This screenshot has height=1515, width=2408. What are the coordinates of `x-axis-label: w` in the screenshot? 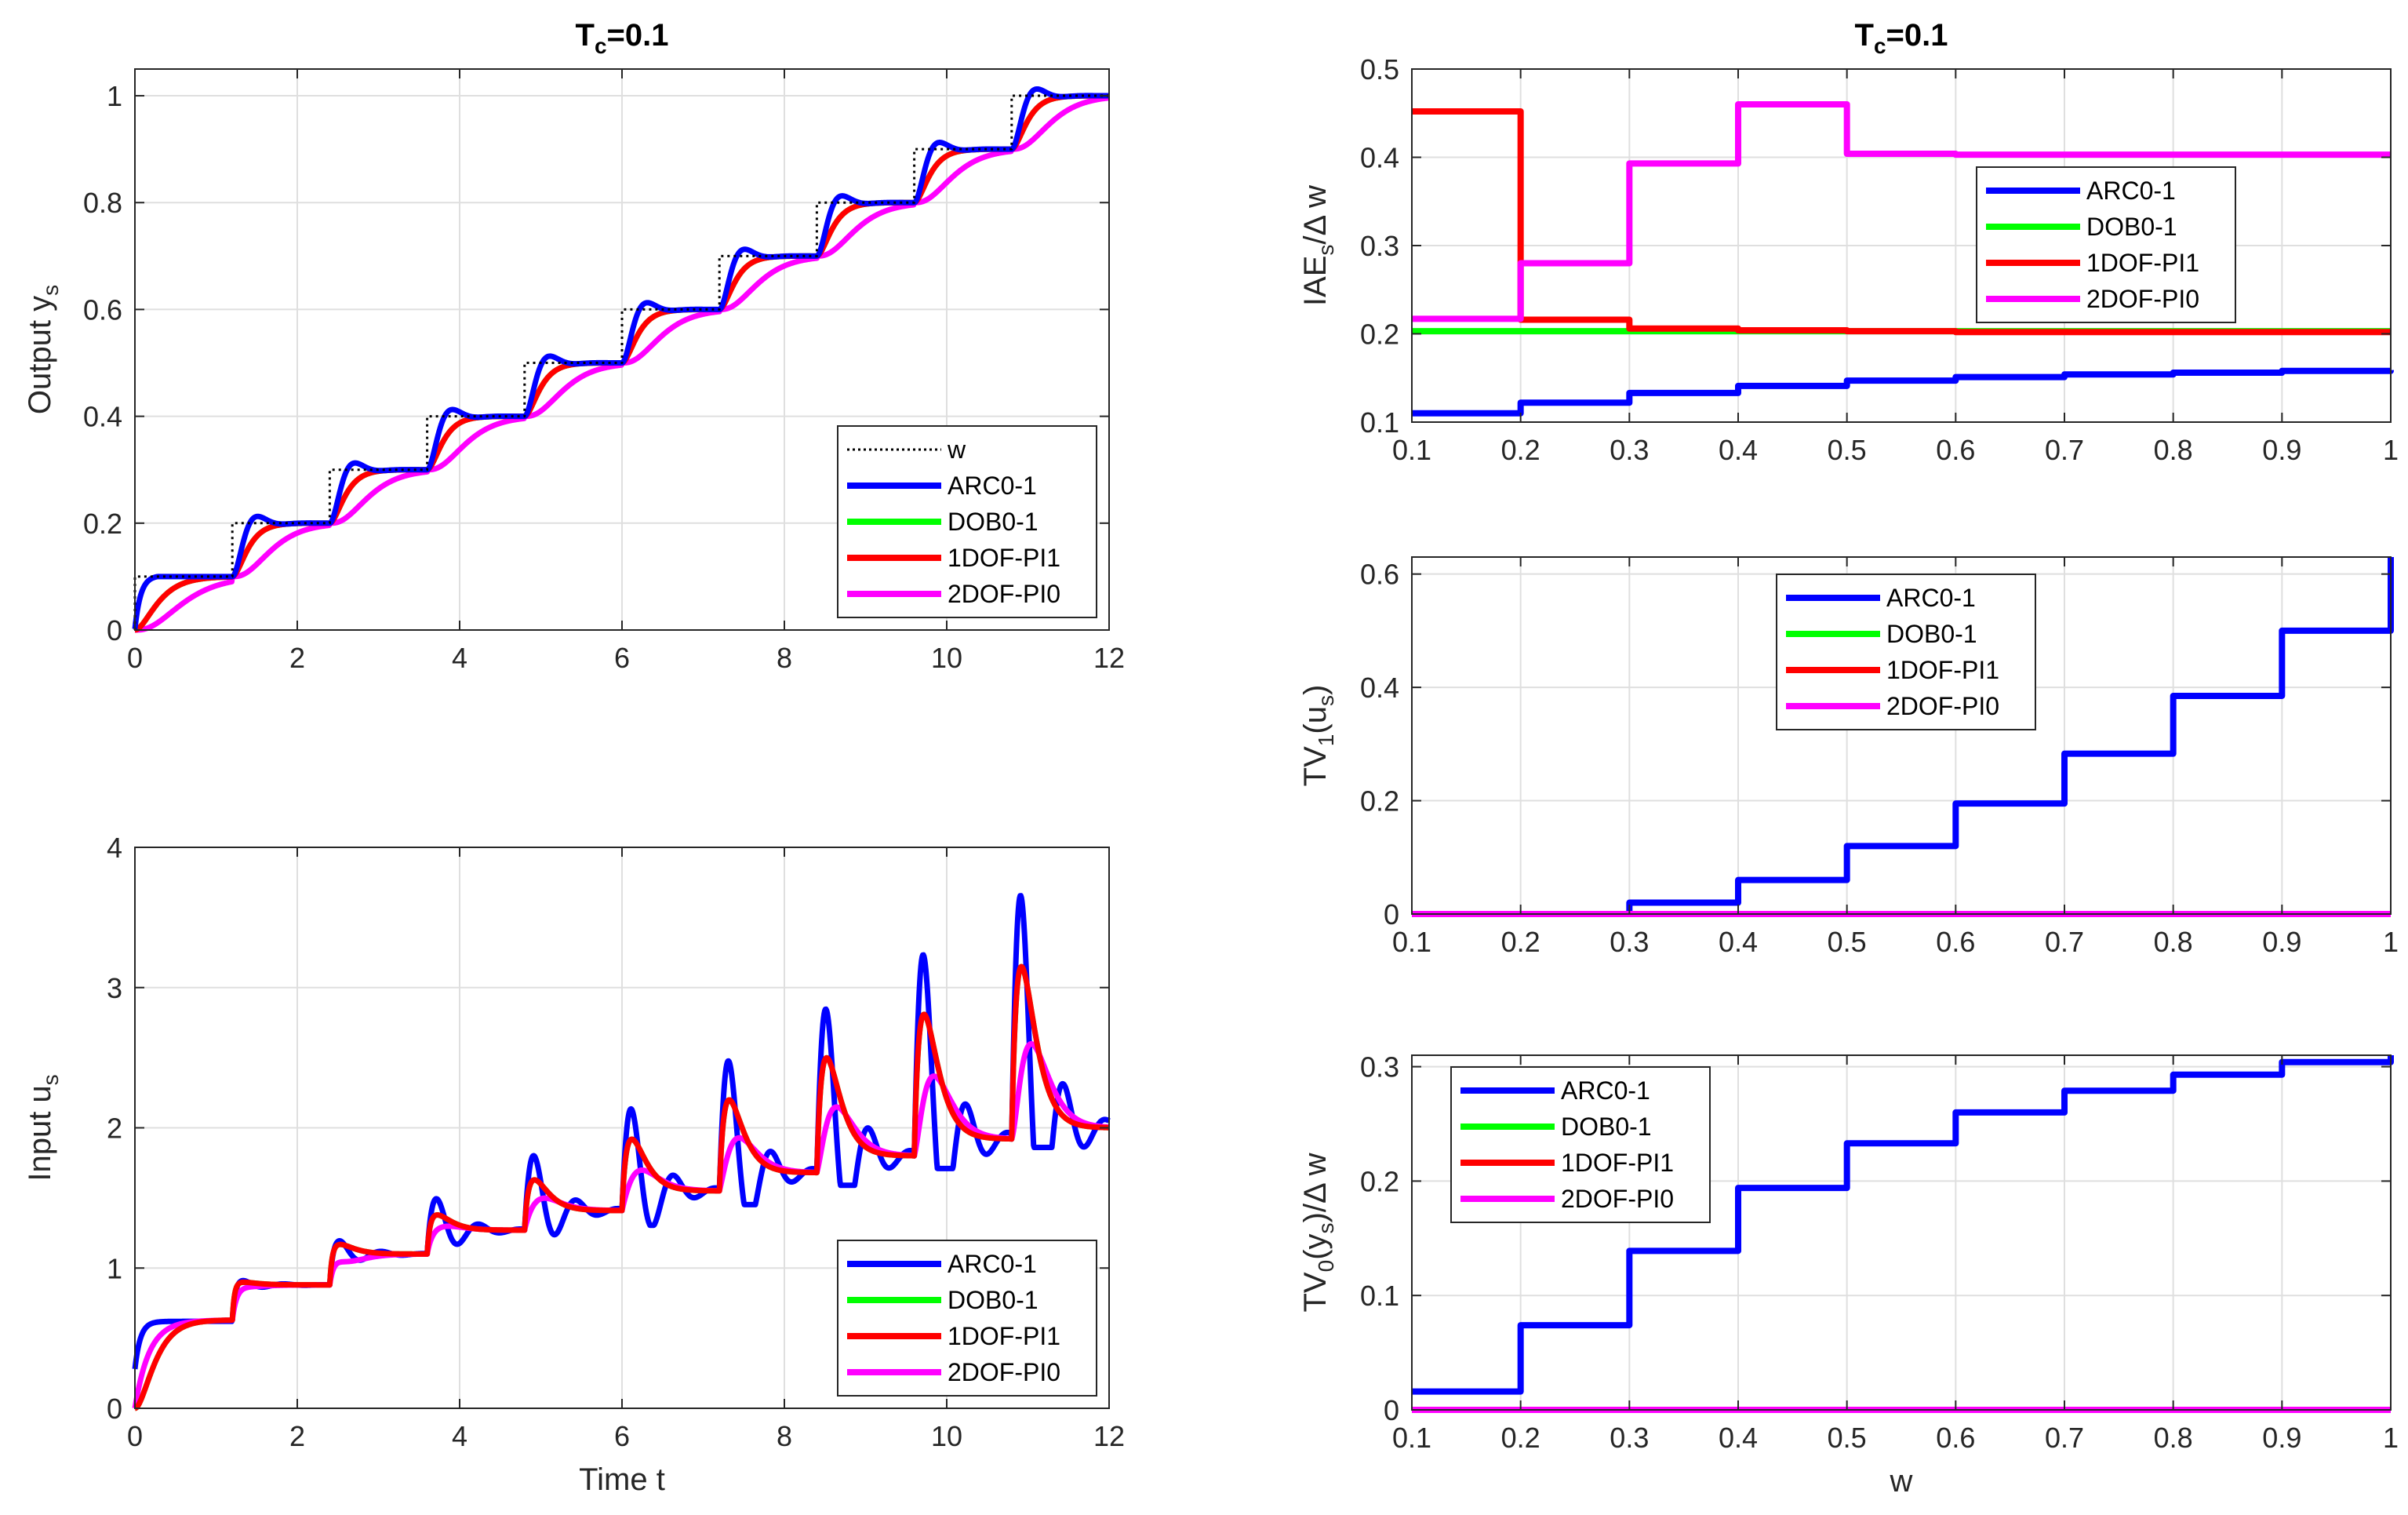 It's located at (1901, 1481).